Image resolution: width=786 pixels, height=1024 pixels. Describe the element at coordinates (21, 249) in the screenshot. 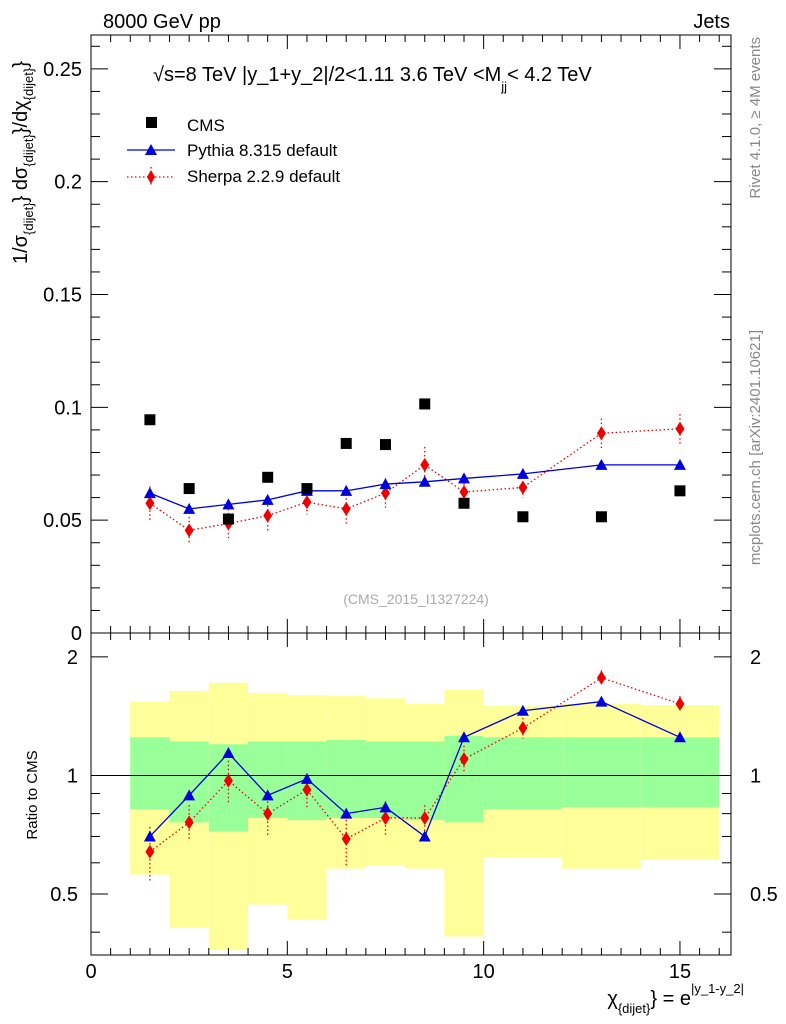

I see `ylabel-part-1: 1/σ` at that location.